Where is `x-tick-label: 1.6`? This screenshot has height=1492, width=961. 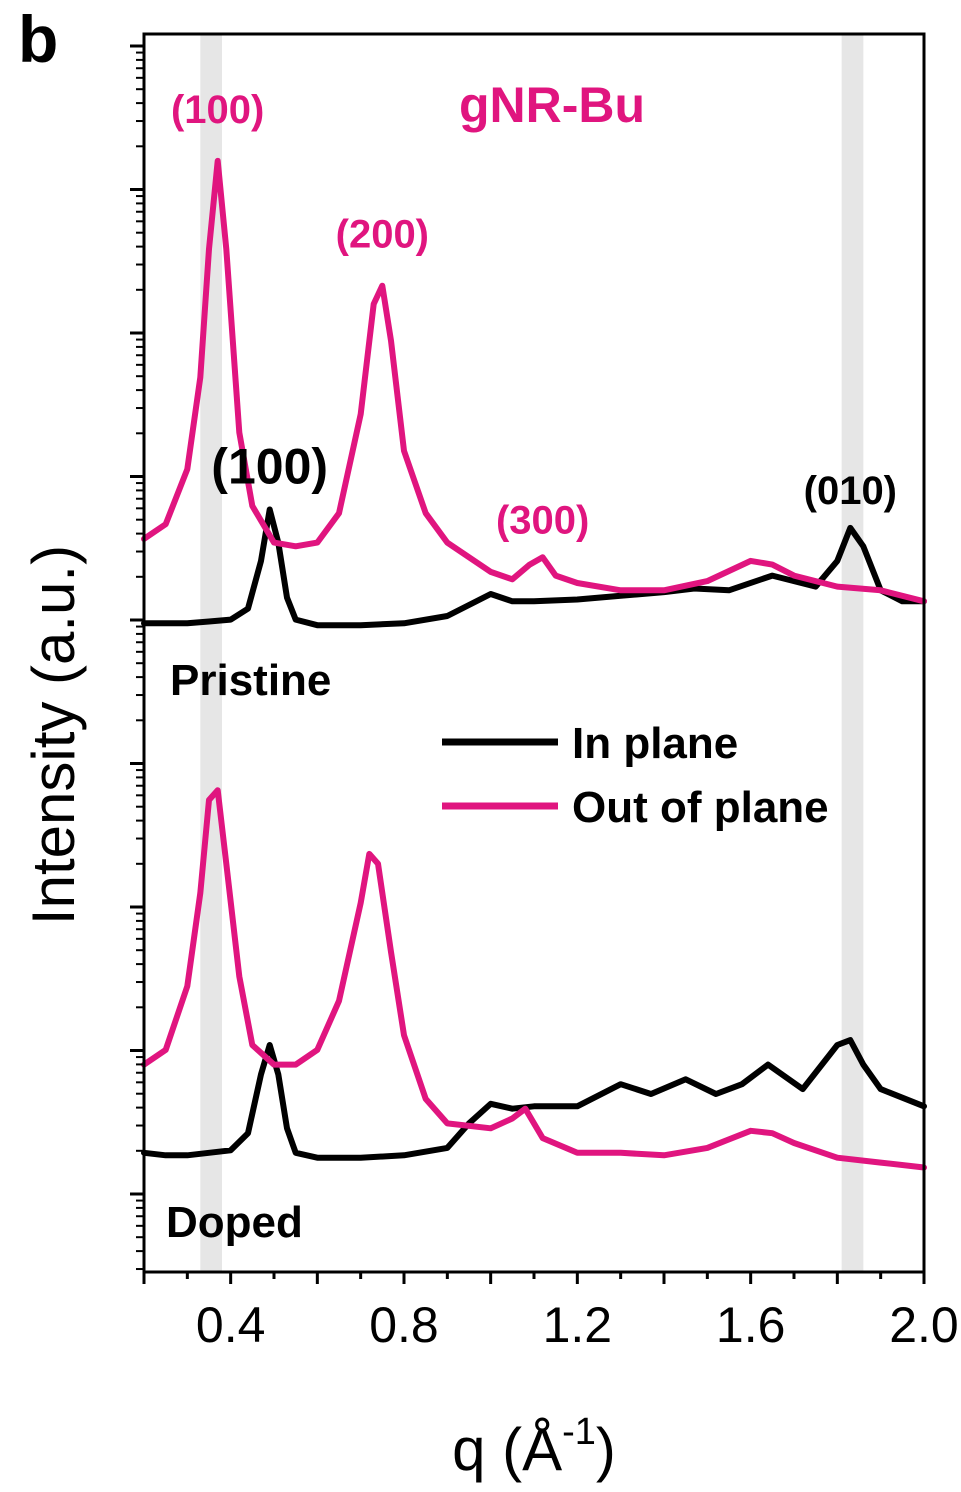
x-tick-label: 1.6 is located at coordinates (751, 1325).